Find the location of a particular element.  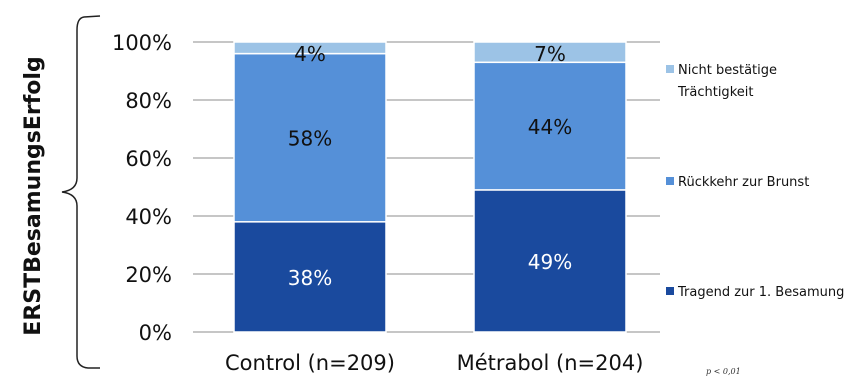

legend-label: Rückkehr zur Brunst is located at coordinates (743, 182).